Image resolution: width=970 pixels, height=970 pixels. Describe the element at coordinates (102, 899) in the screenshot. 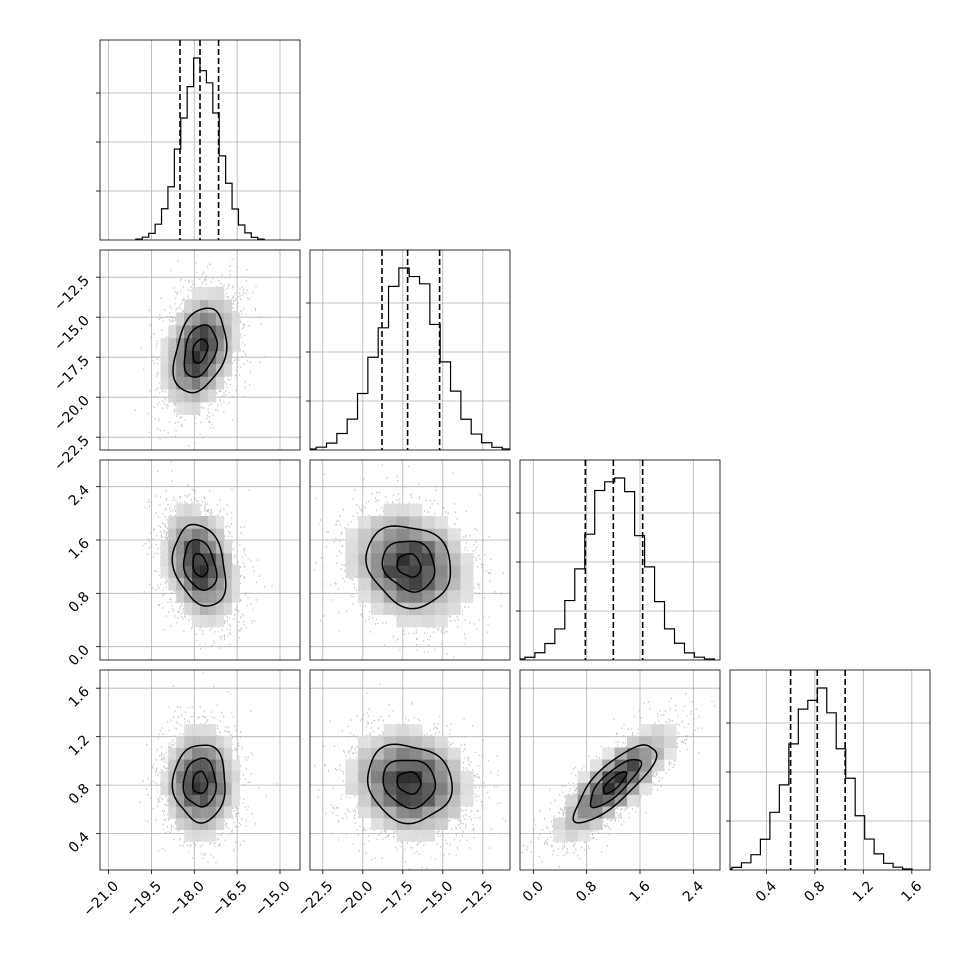

I see `x-tick-label: −21.0` at that location.